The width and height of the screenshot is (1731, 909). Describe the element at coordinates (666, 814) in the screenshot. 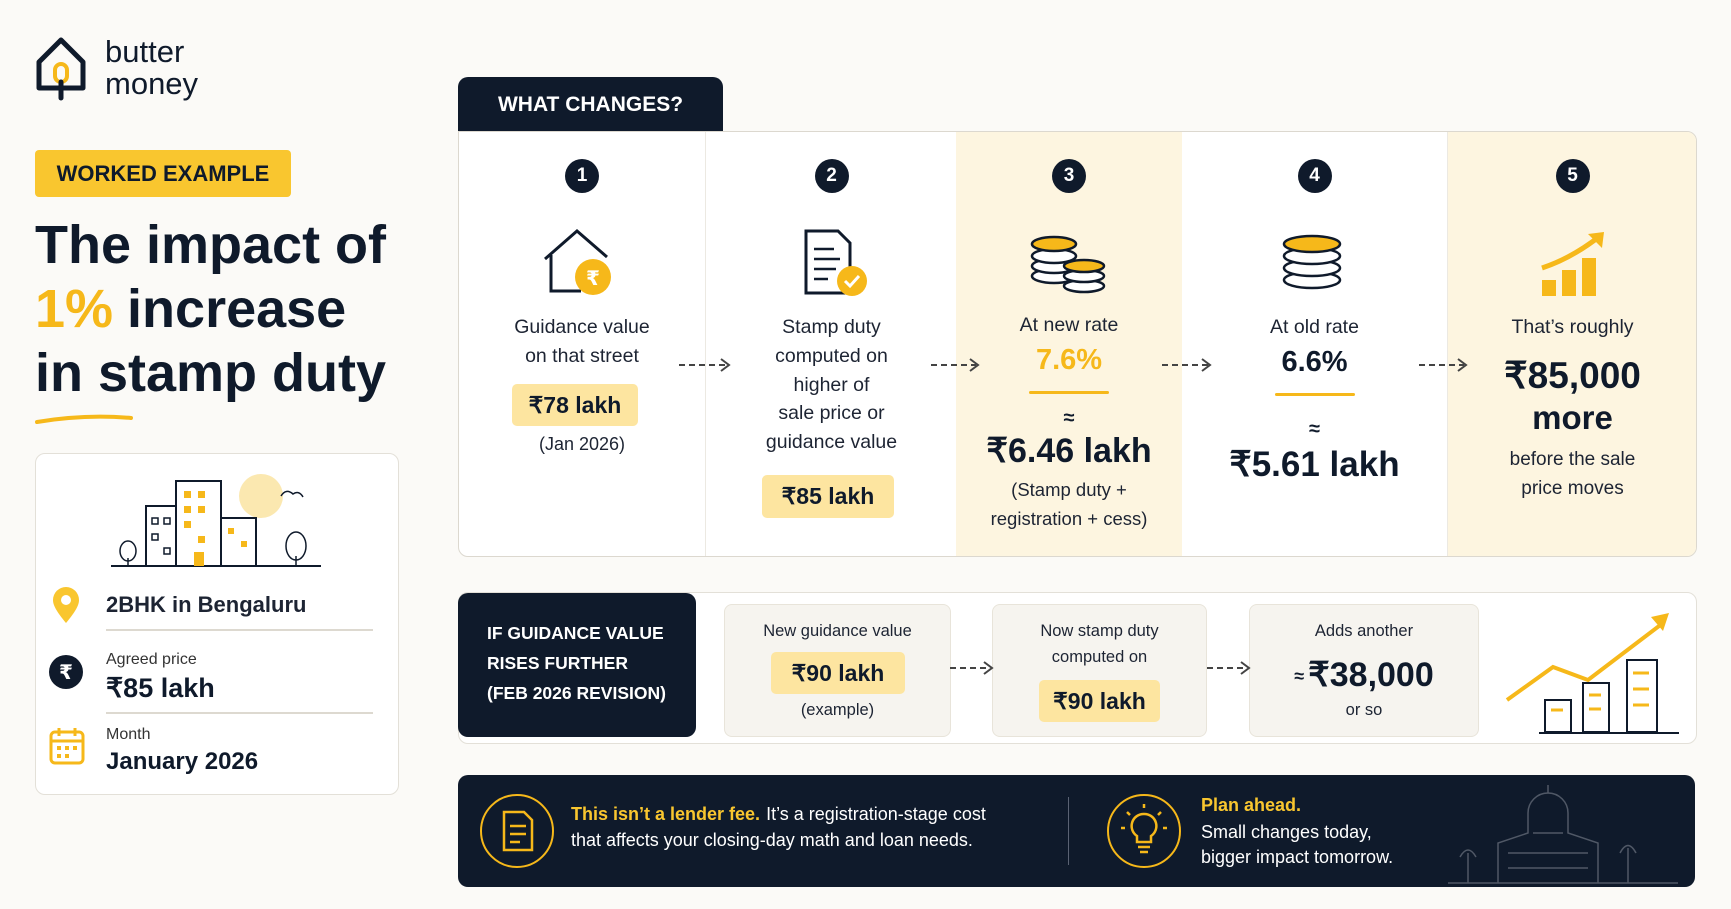

I see `footer-emphasis: This isn’t a lender fee.` at that location.